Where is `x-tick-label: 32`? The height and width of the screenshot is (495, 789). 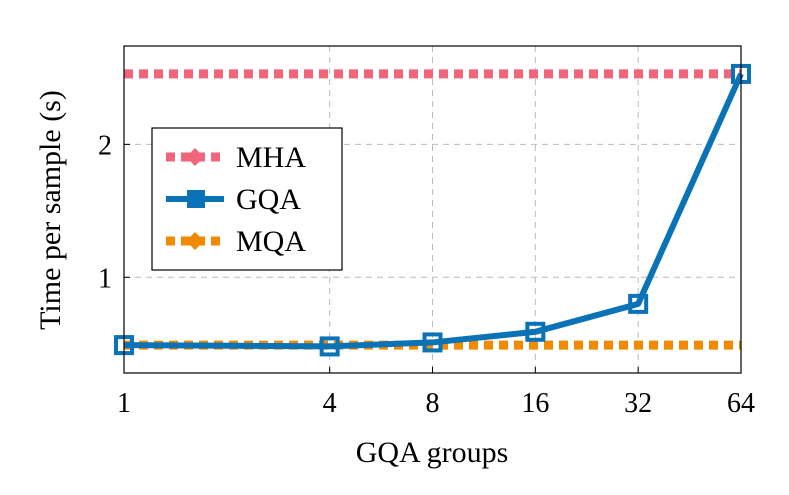 x-tick-label: 32 is located at coordinates (638, 403).